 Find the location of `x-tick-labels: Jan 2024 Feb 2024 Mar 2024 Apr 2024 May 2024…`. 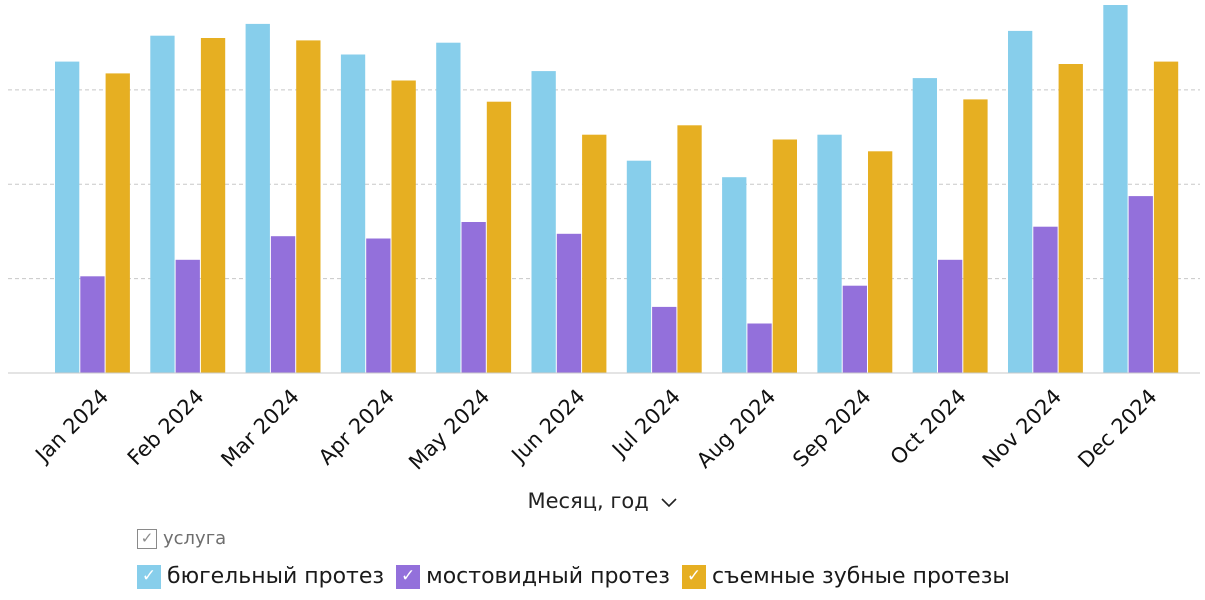

x-tick-labels: Jan 2024 Feb 2024 Mar 2024 Apr 2024 May 2024… is located at coordinates (595, 429).